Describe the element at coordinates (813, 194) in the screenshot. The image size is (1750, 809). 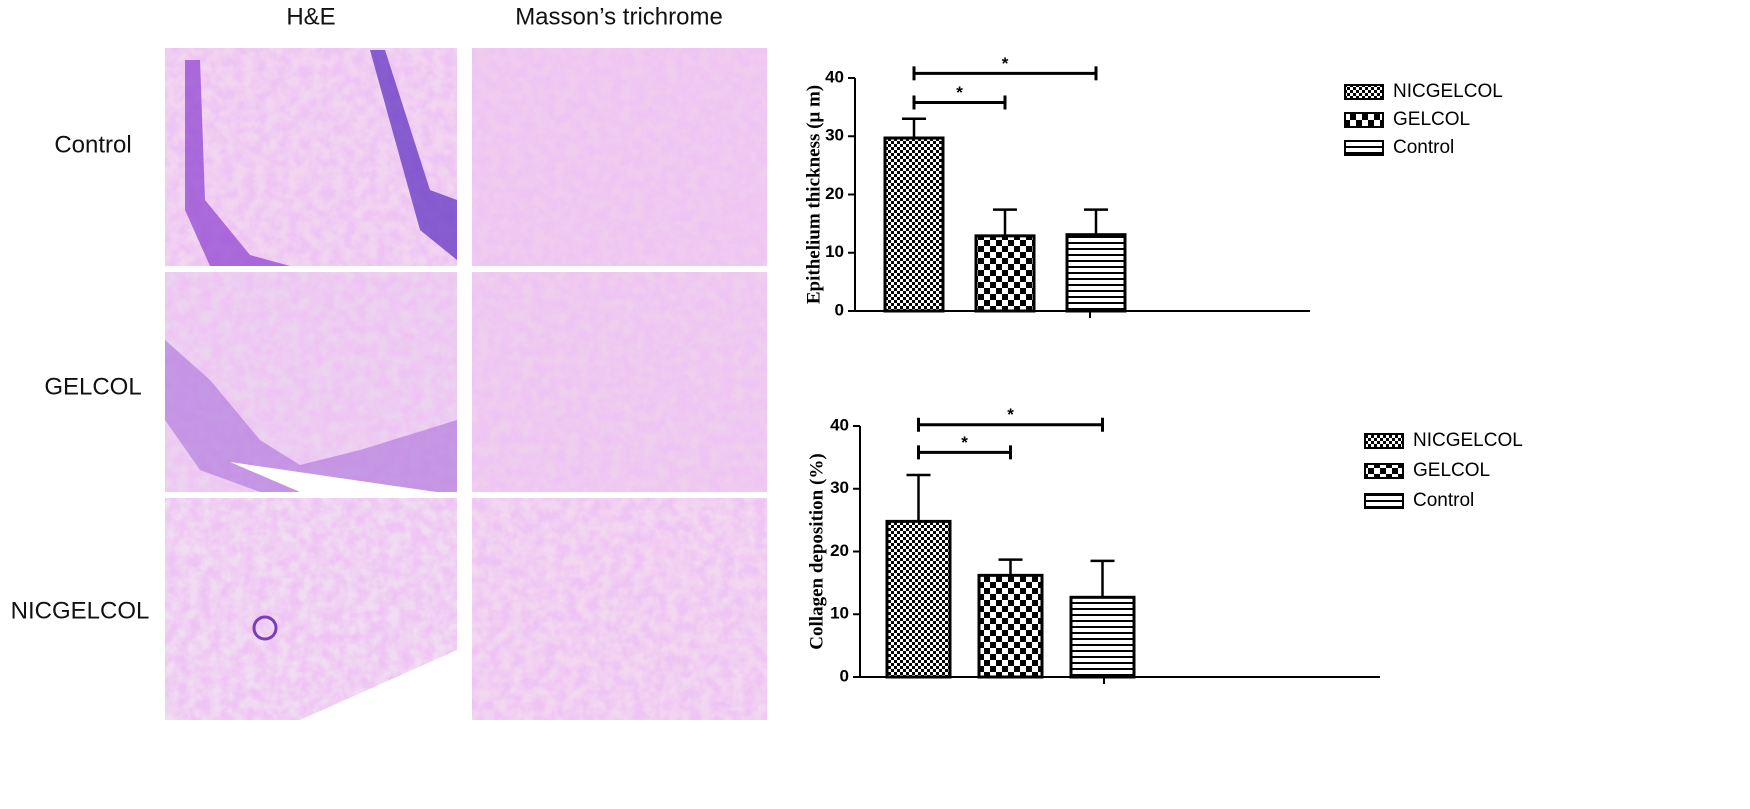
I see `y-axis-label: Epithelium thickness (μ m)` at that location.